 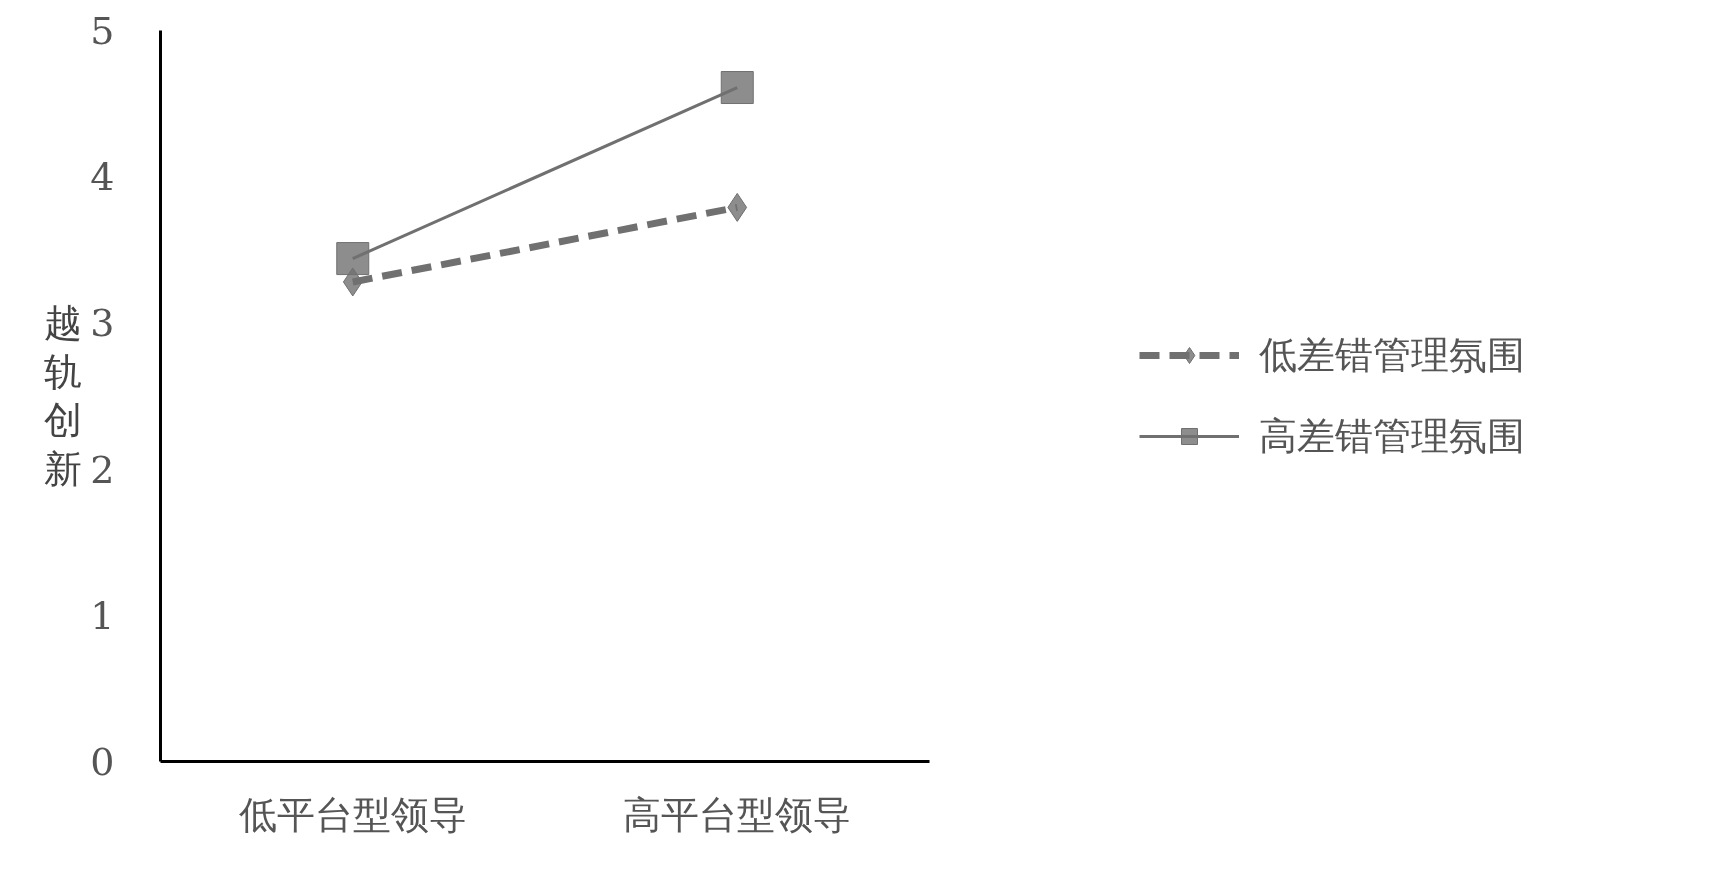 I want to click on y-tick-label: 3, so click(x=102, y=323).